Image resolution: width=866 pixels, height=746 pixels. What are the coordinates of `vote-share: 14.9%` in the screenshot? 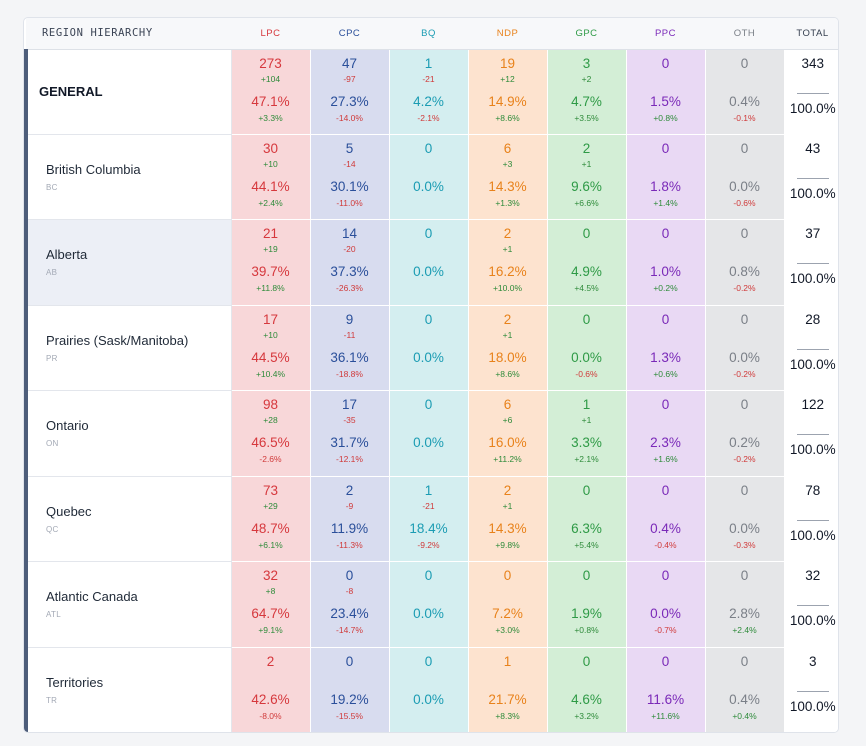 It's located at (507, 101).